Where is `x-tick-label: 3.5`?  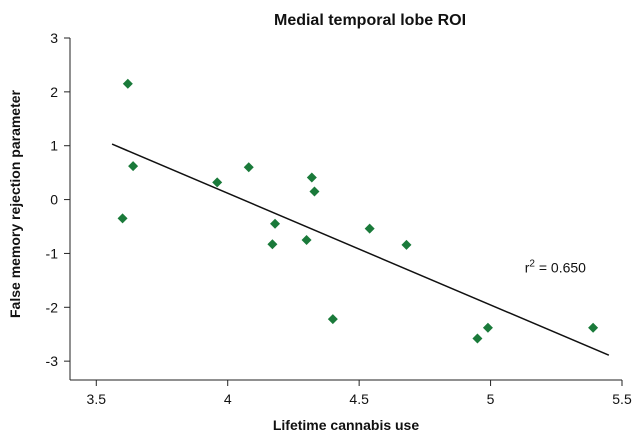
x-tick-label: 3.5 is located at coordinates (97, 399).